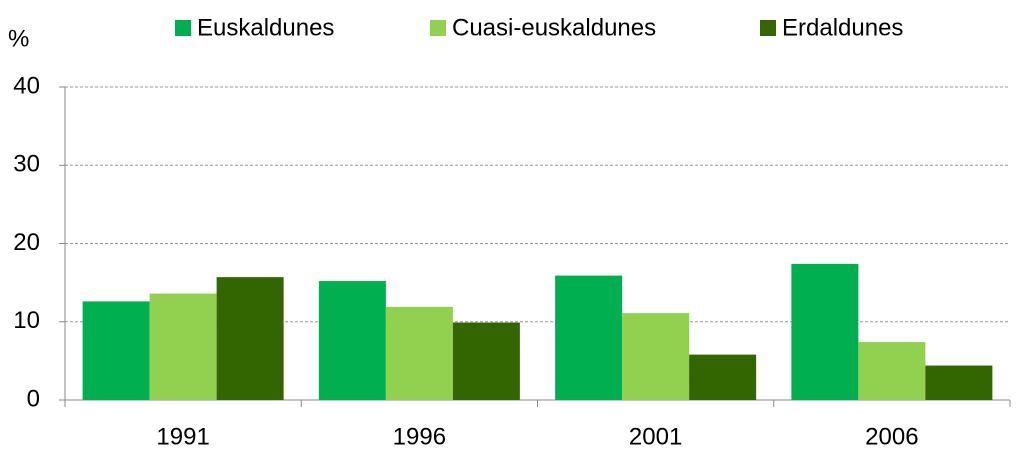  I want to click on y-axis-label: %, so click(18, 38).